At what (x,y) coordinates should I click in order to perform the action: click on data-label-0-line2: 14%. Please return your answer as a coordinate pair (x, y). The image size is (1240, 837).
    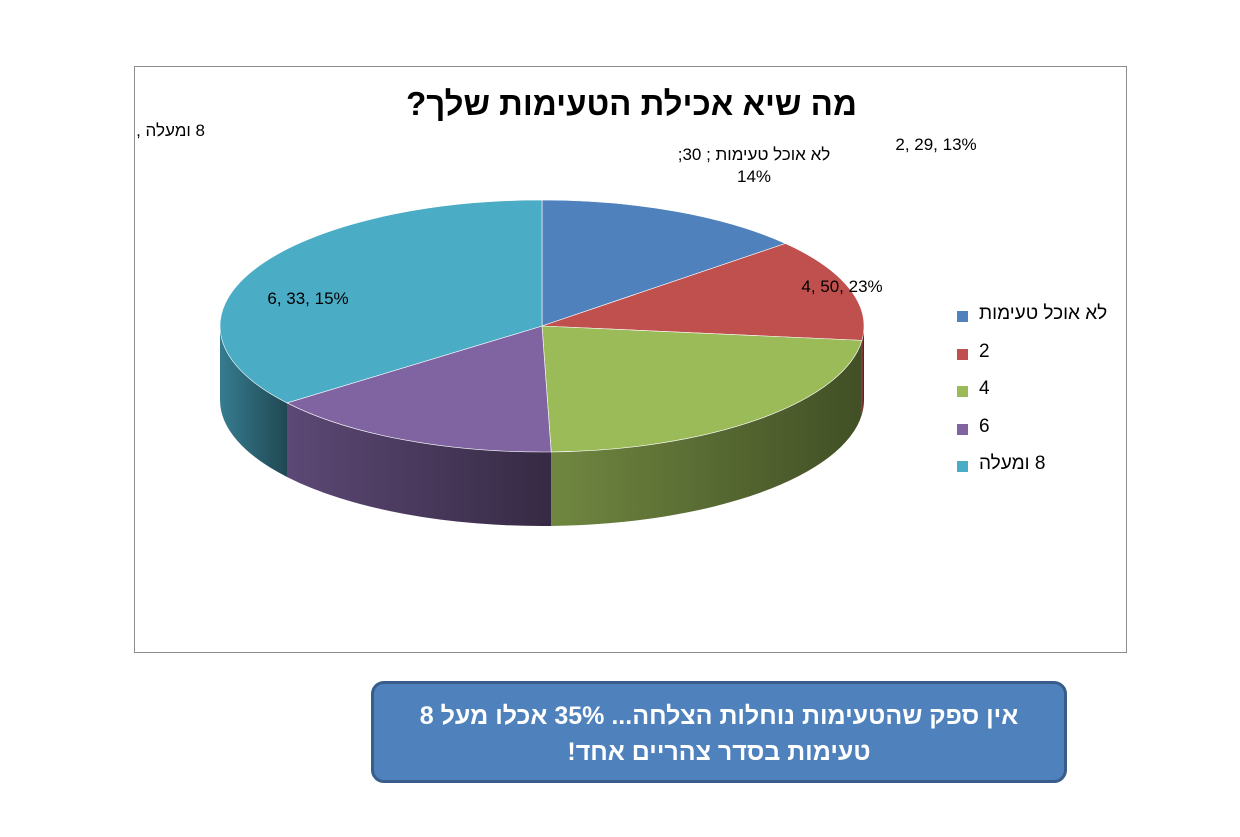
    Looking at the image, I should click on (754, 176).